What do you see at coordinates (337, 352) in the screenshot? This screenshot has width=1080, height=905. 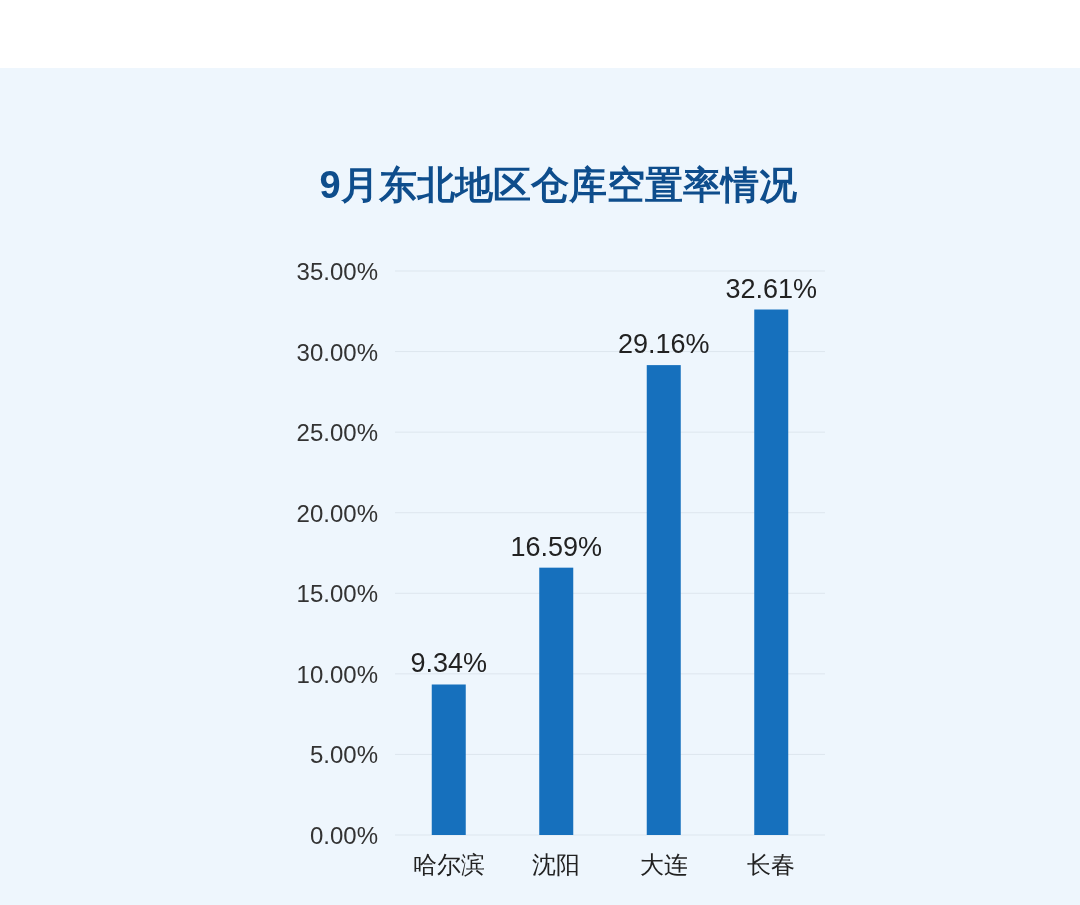 I see `y-tick-label: 30.00%` at bounding box center [337, 352].